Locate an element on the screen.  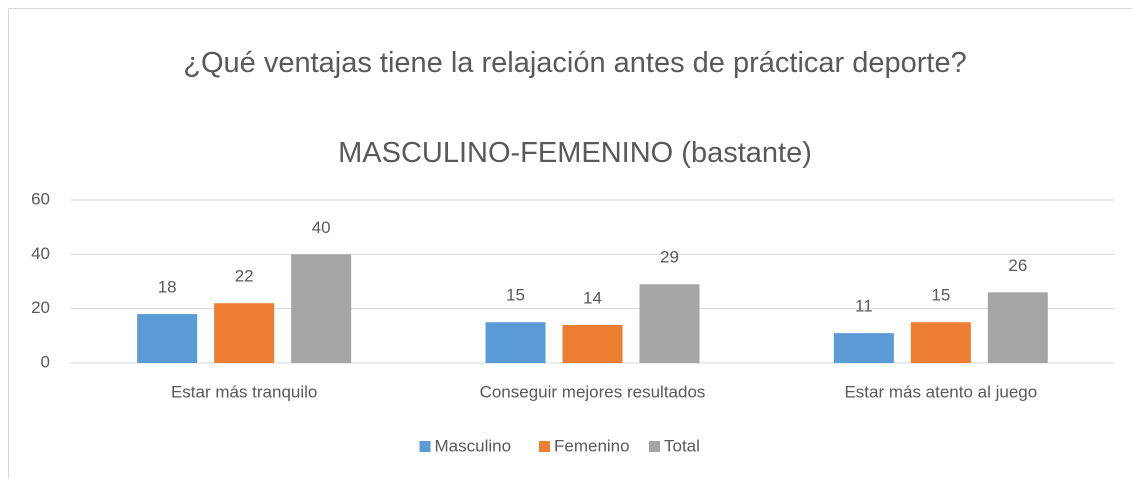
data-label: 40 is located at coordinates (321, 227).